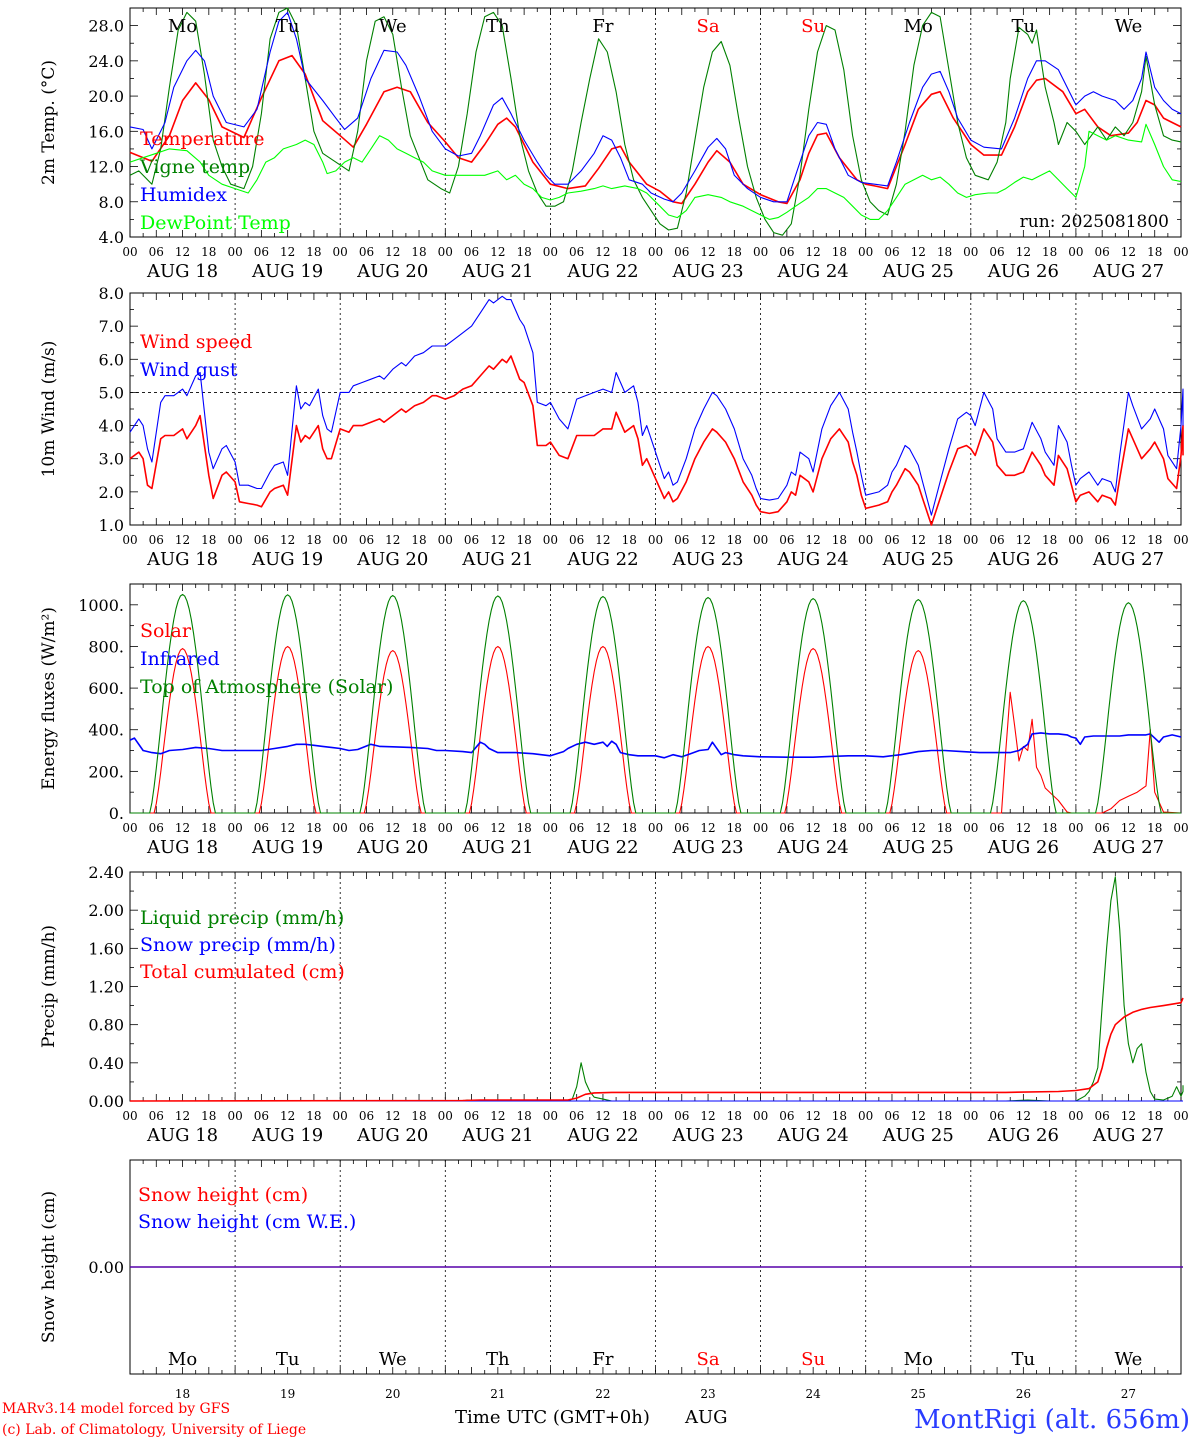  Describe the element at coordinates (223, 1195) in the screenshot. I see `legend-entry: Snow height (cm)` at that location.